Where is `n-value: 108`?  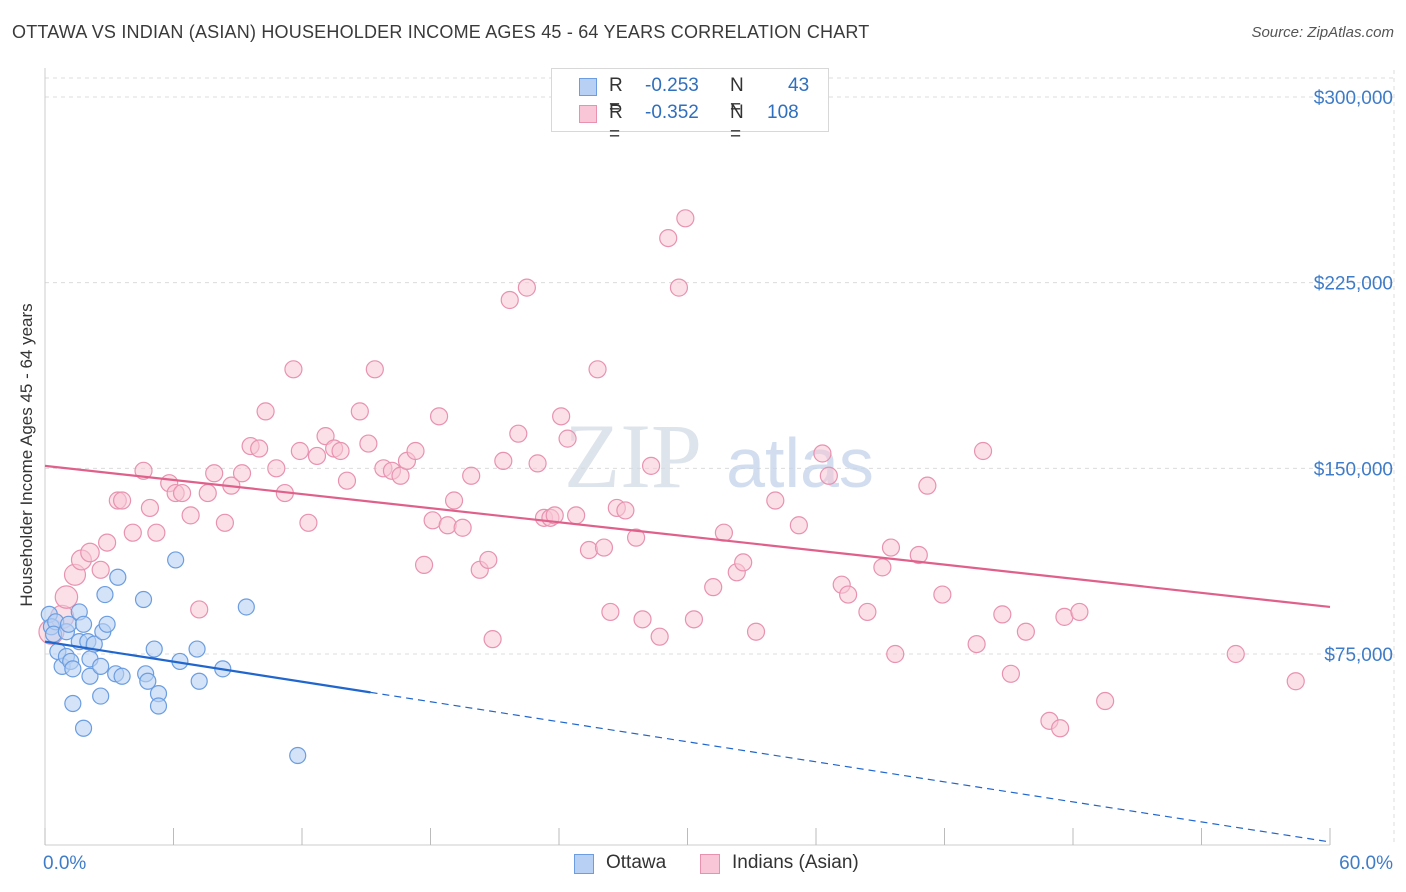
n-value: 108 is located at coordinates (783, 112).